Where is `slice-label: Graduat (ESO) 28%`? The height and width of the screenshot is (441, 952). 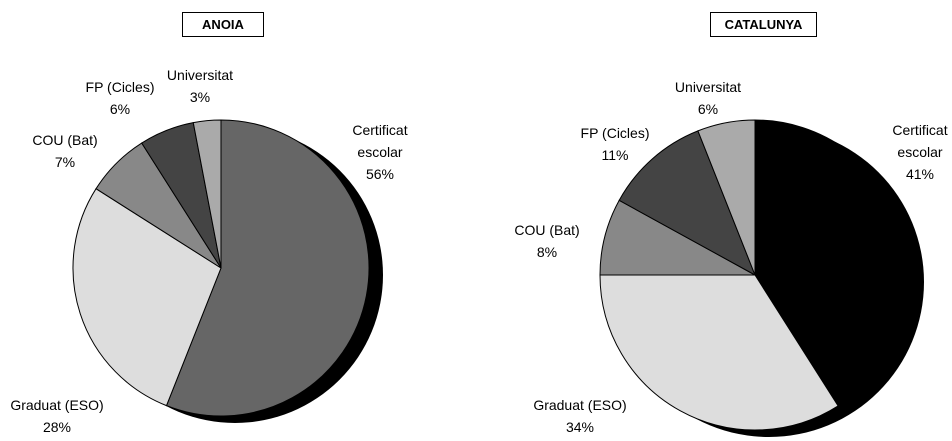
slice-label: Graduat (ESO) 28% is located at coordinates (57, 416).